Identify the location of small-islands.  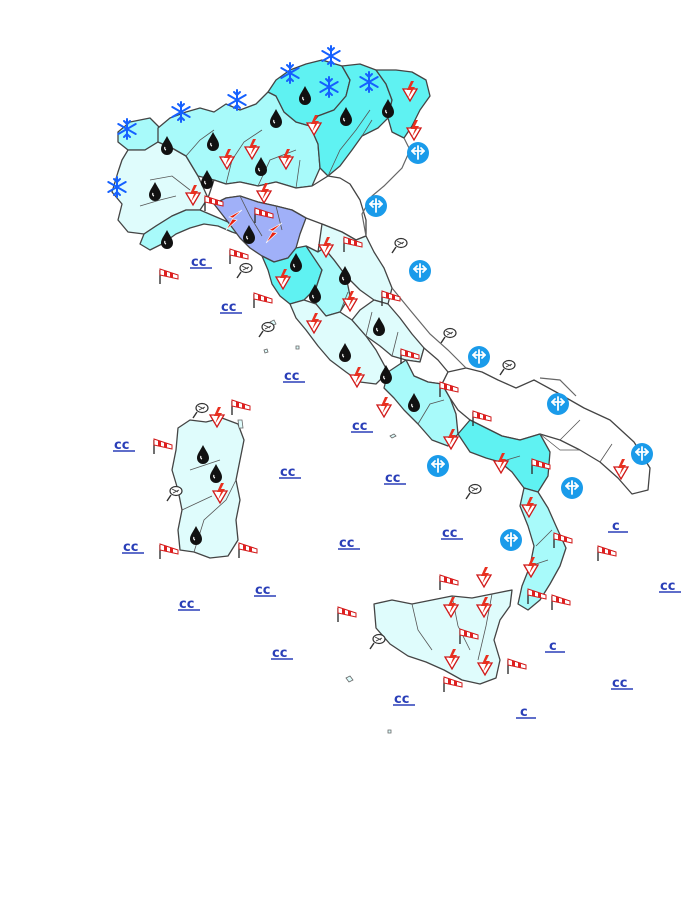
(317, 526).